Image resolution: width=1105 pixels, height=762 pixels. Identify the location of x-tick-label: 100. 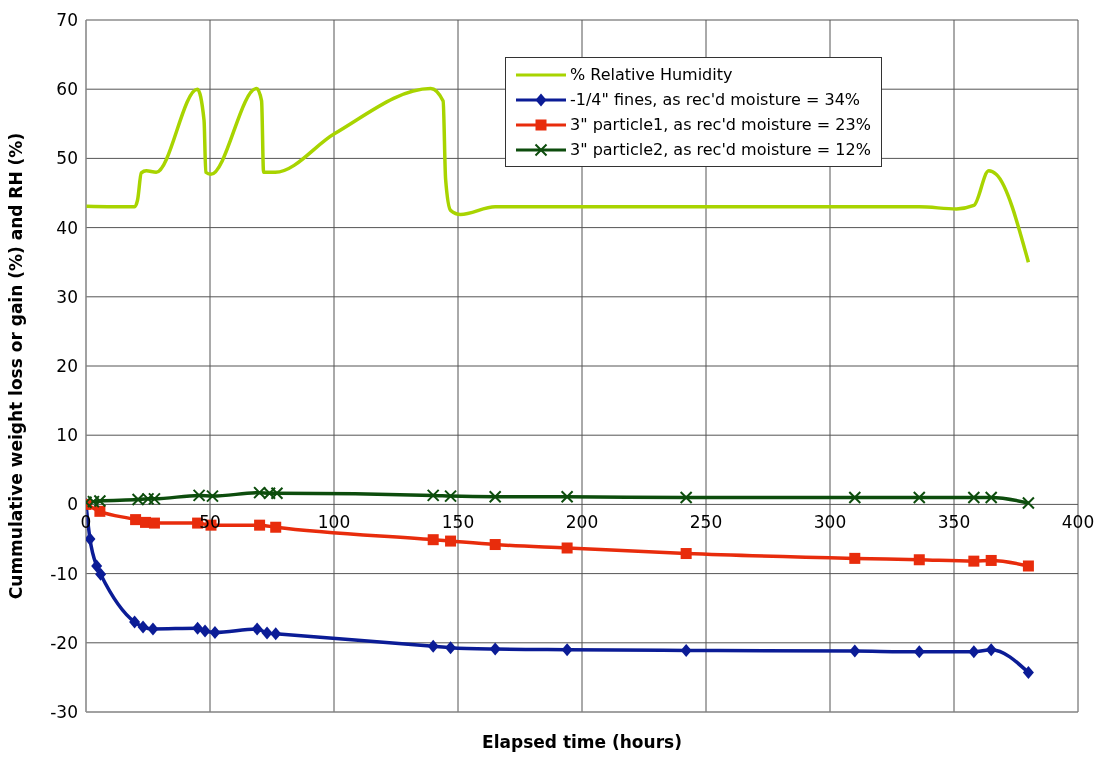
(334, 522).